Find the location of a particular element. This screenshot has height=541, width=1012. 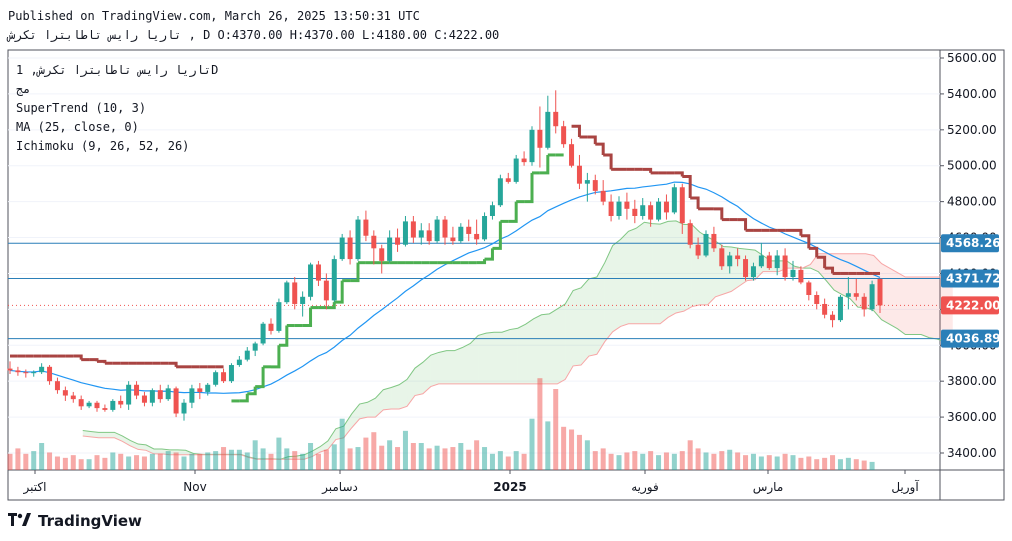

legend-symbol: تاریا رایس تاطابترا تکرش, 1D is located at coordinates (117, 70).